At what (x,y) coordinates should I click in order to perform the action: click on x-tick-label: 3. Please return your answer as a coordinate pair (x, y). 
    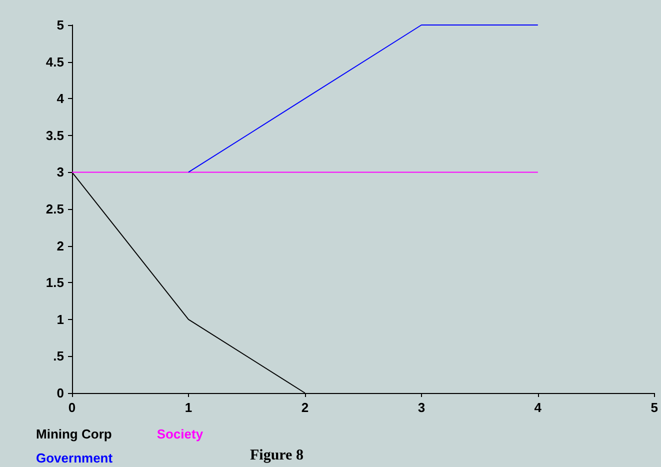
    Looking at the image, I should click on (422, 407).